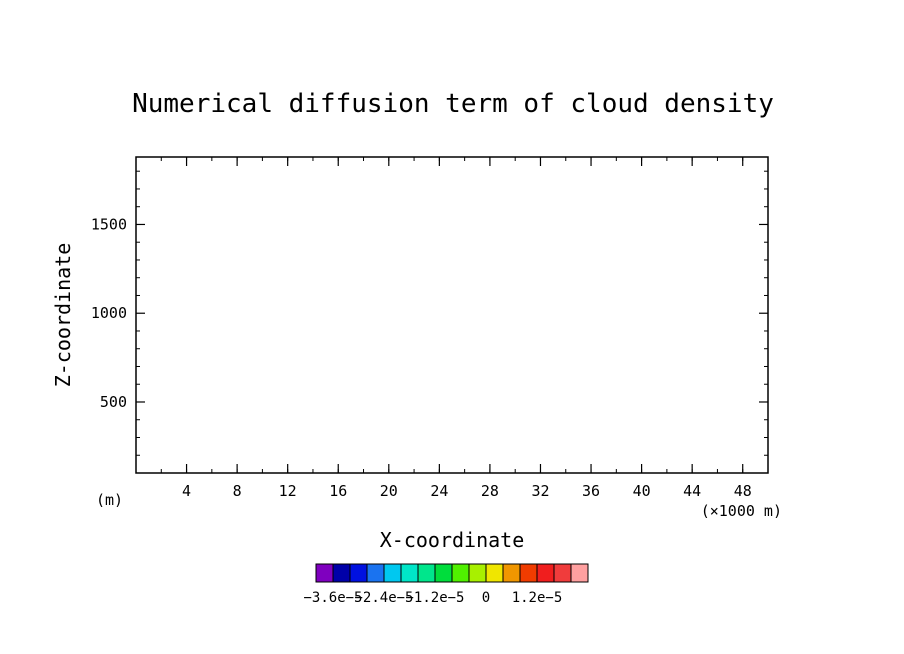 Image resolution: width=904 pixels, height=654 pixels. Describe the element at coordinates (591, 491) in the screenshot. I see `x-tick-label: 36` at that location.